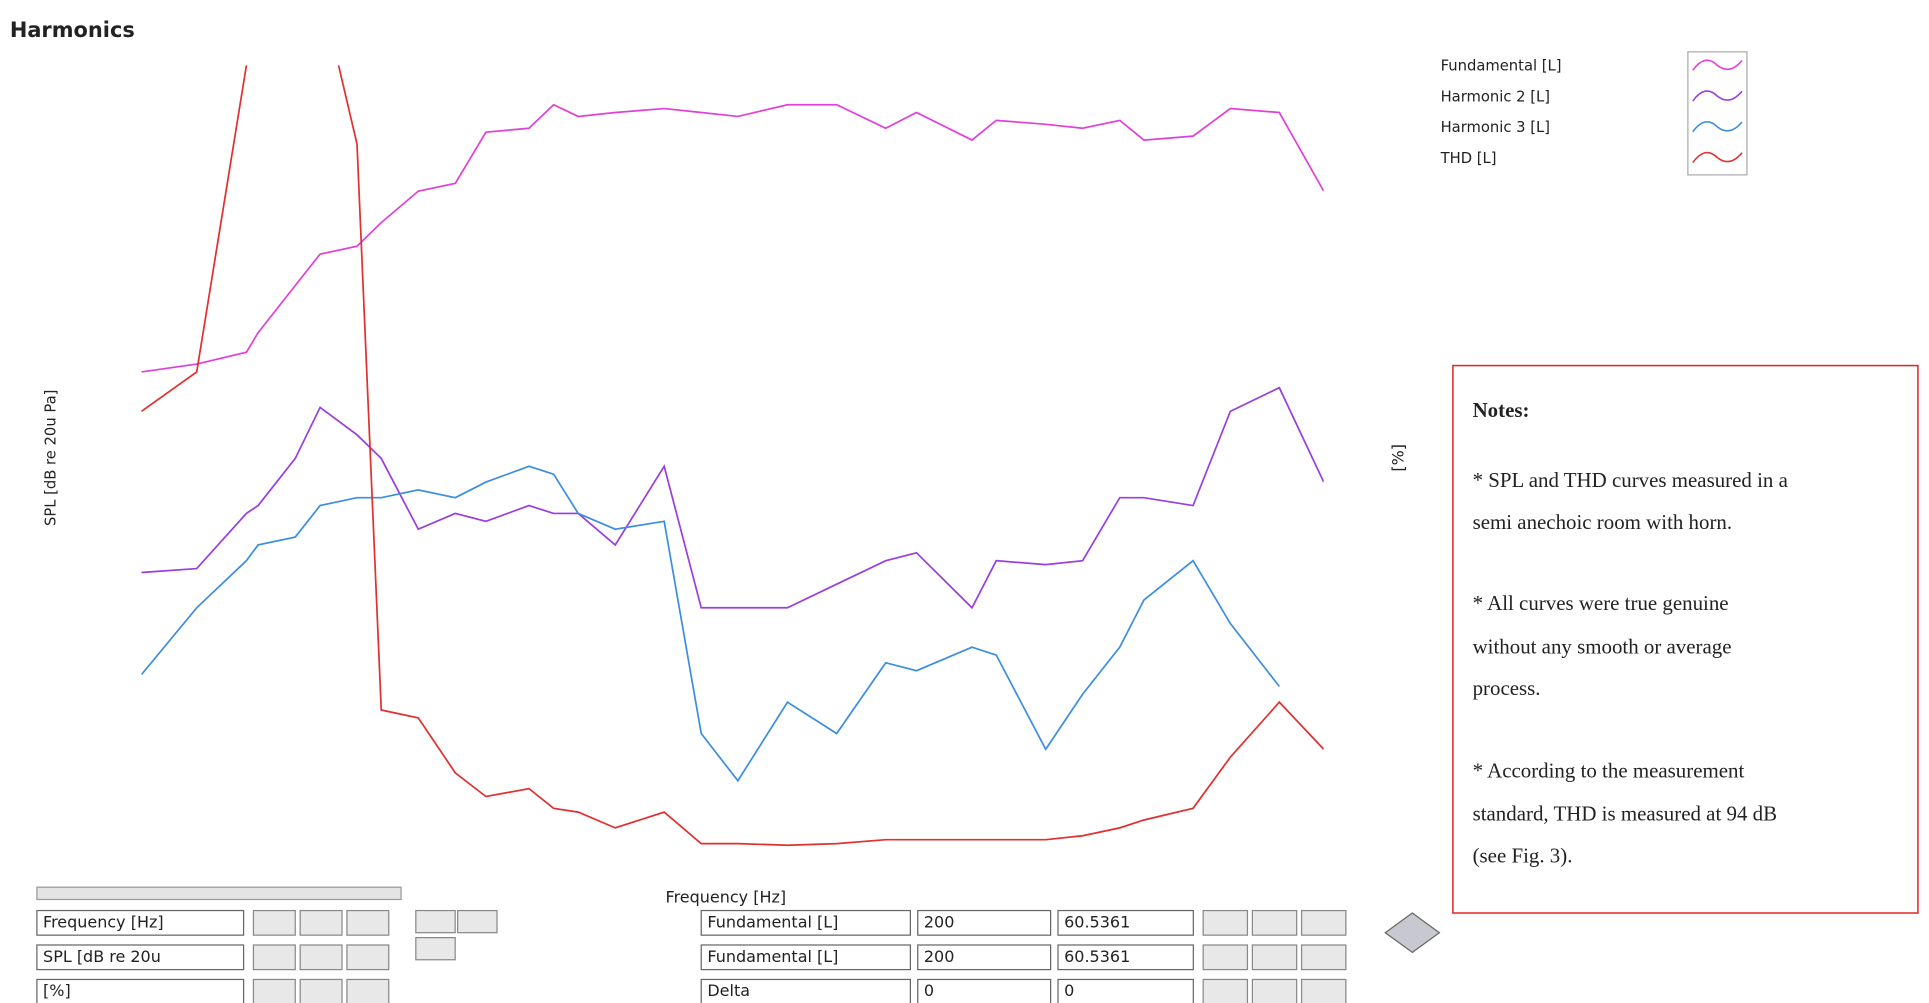 Image resolution: width=1929 pixels, height=1003 pixels. Describe the element at coordinates (728, 990) in the screenshot. I see `cursor-field-text: Delta` at that location.